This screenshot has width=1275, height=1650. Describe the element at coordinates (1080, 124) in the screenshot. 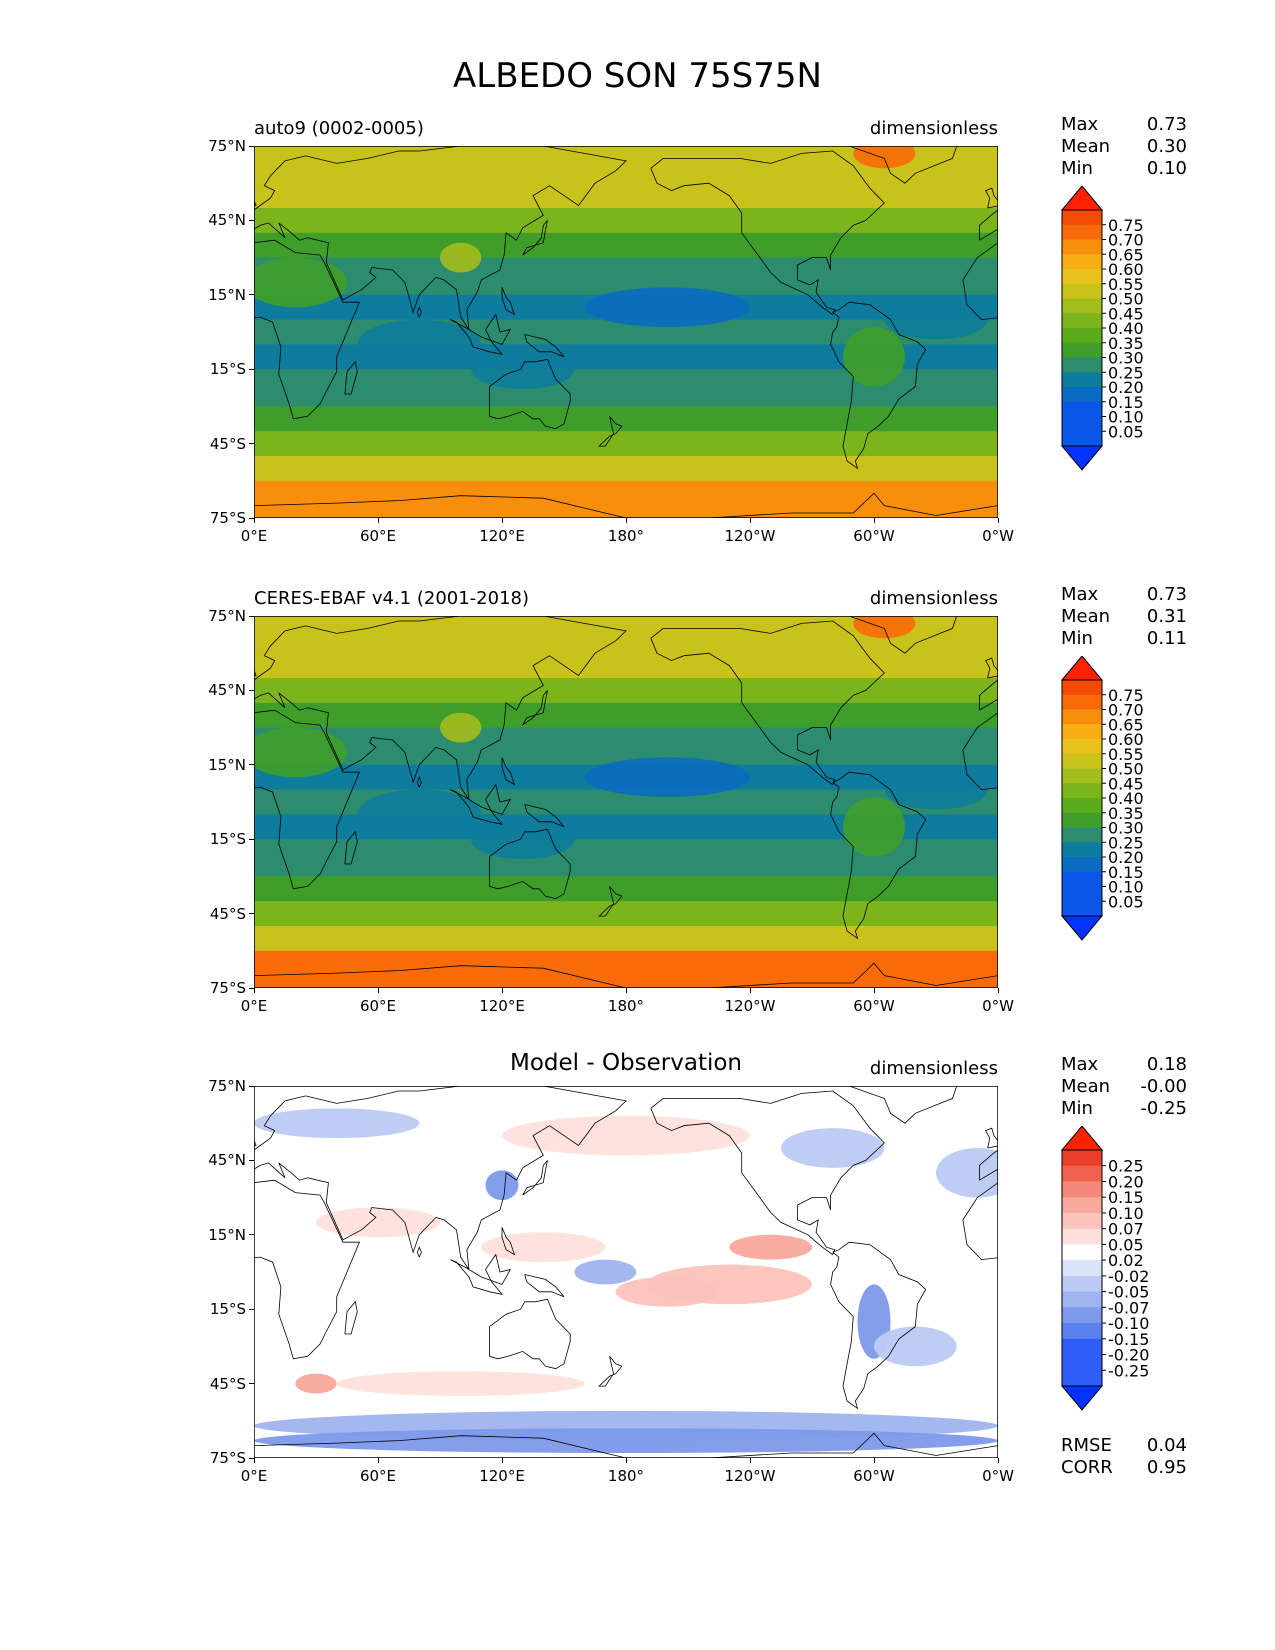

I see `stat-max-label: Max` at that location.